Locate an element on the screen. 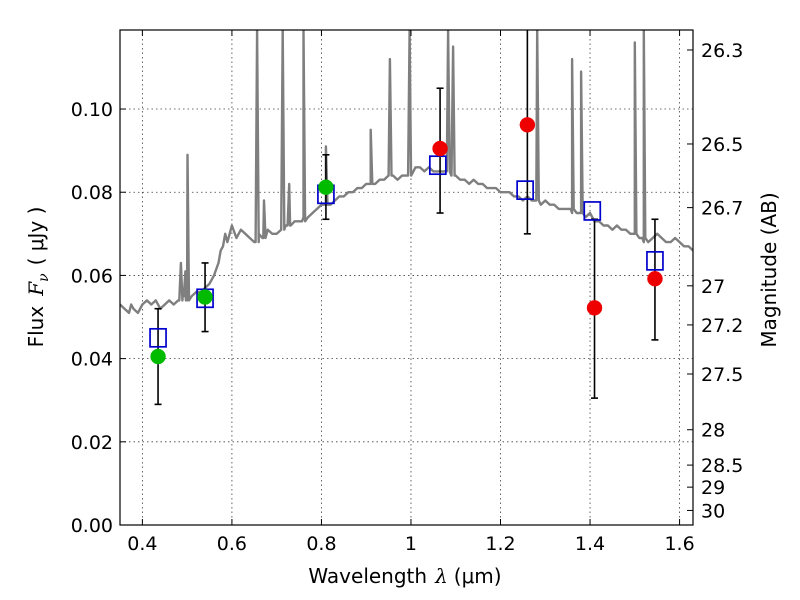  y-tick-label: 0.00 is located at coordinates (92, 526).